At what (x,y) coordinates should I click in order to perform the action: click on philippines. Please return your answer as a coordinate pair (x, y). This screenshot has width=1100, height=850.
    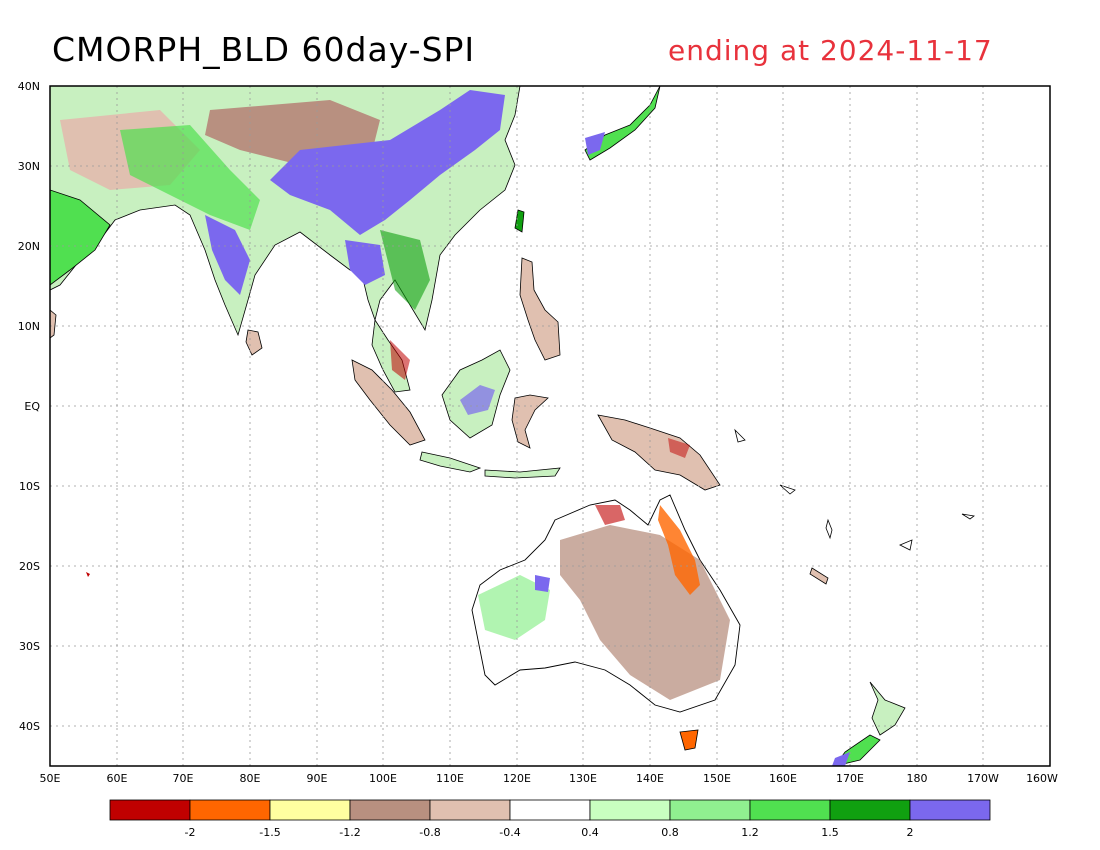
    Looking at the image, I should click on (540, 309).